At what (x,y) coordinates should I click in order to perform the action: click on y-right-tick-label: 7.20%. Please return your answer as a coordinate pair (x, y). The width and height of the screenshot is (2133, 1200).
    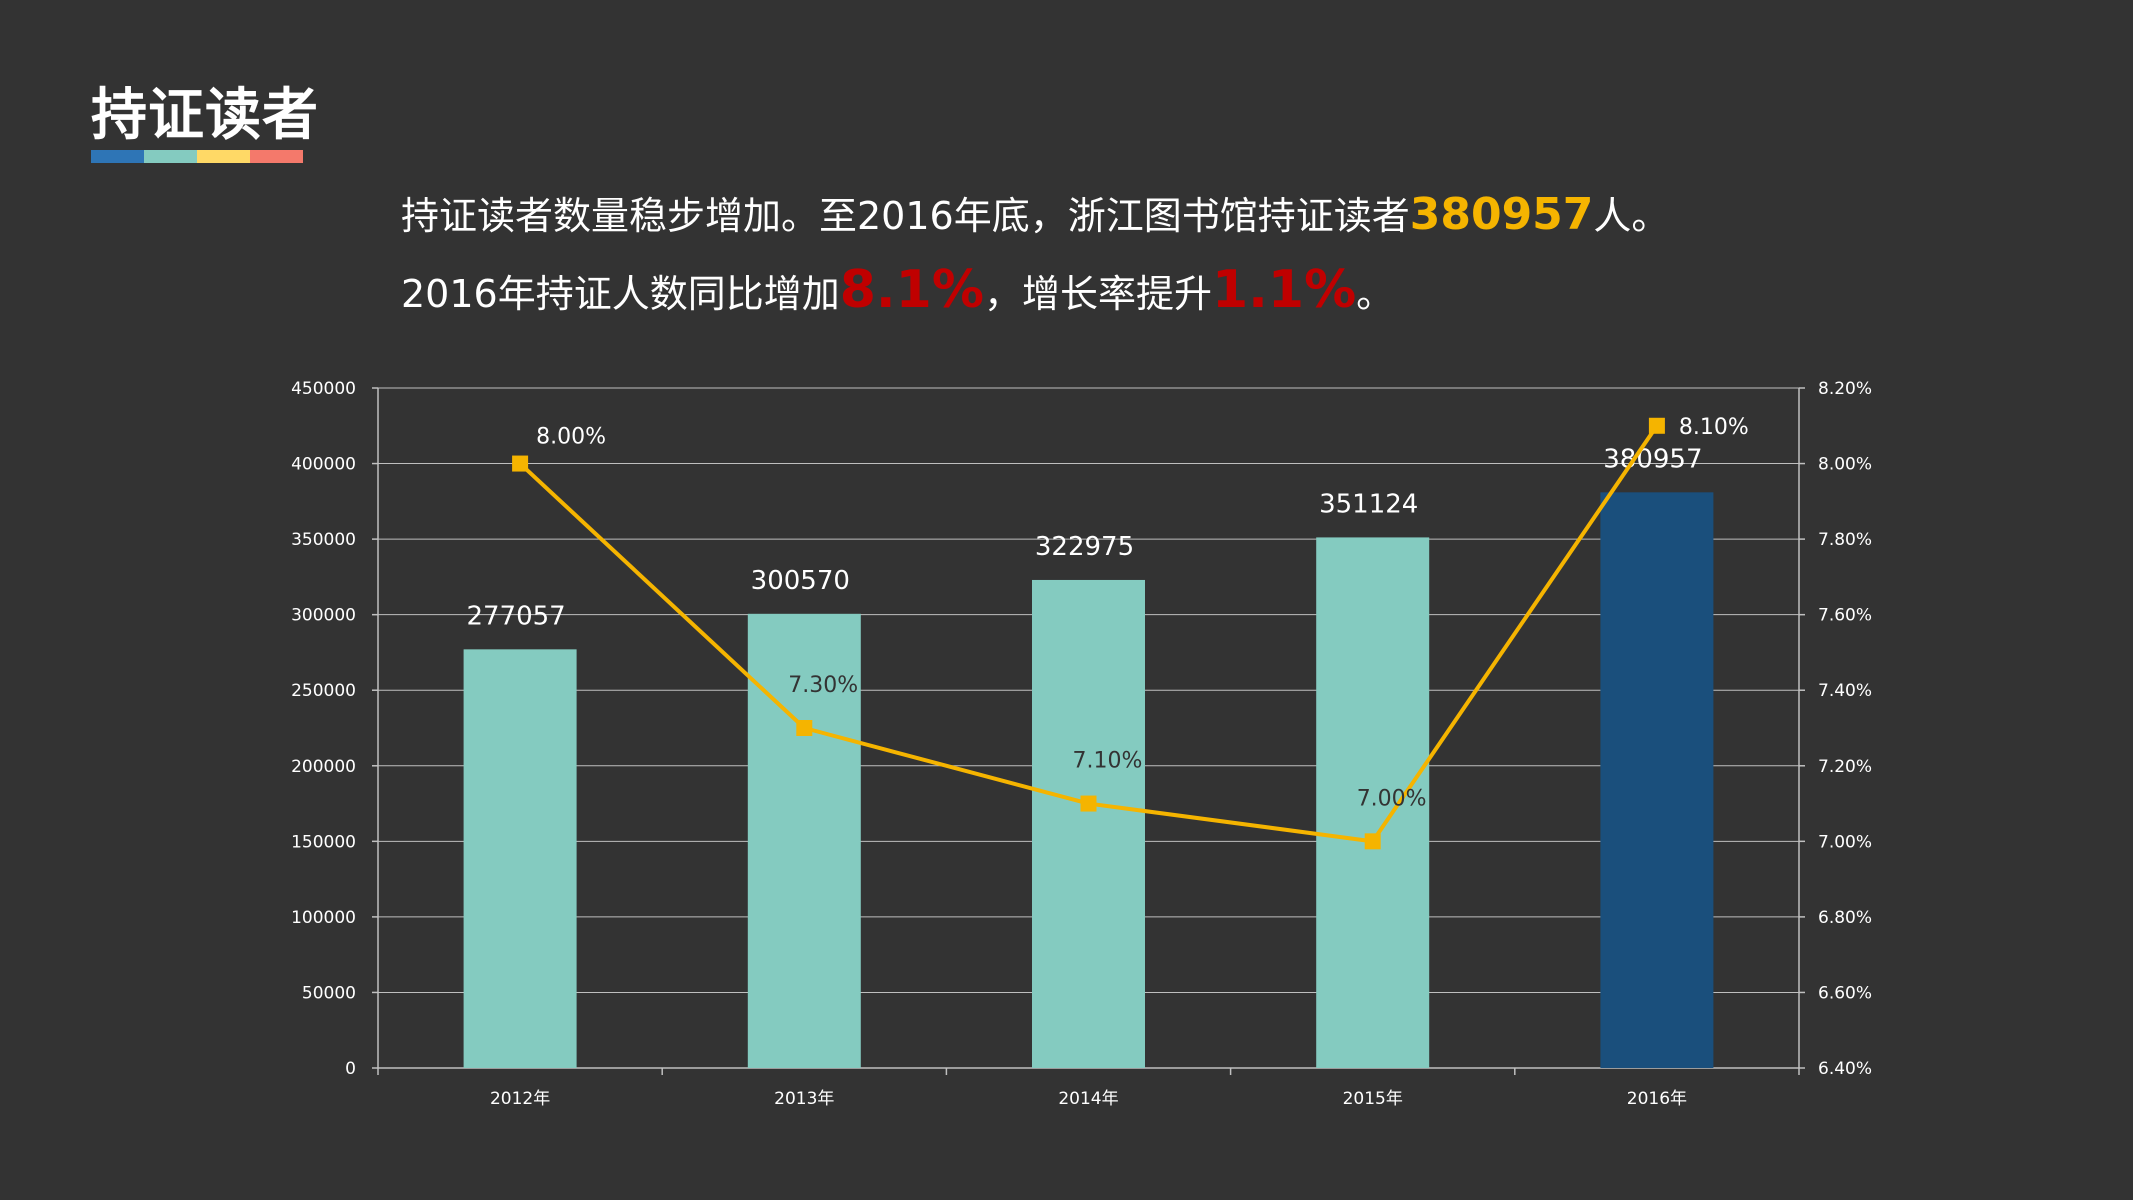
    Looking at the image, I should click on (1845, 767).